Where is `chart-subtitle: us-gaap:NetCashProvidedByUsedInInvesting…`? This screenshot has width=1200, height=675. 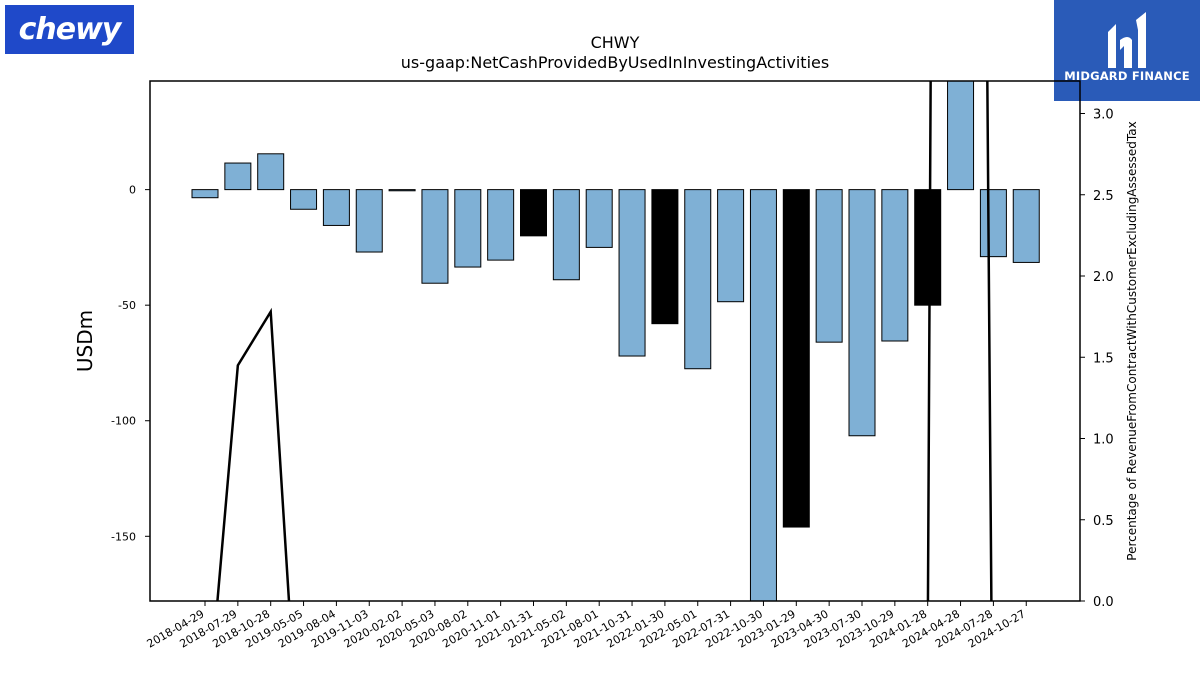
chart-subtitle: us-gaap:NetCashProvidedByUsedInInvesting… is located at coordinates (615, 62).